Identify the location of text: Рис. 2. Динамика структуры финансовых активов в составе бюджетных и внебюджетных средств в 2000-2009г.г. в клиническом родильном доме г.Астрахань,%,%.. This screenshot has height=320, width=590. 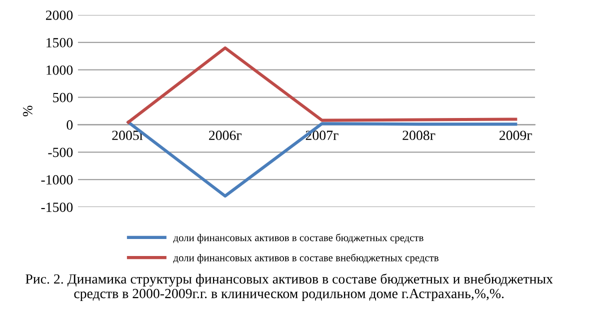
(289, 288).